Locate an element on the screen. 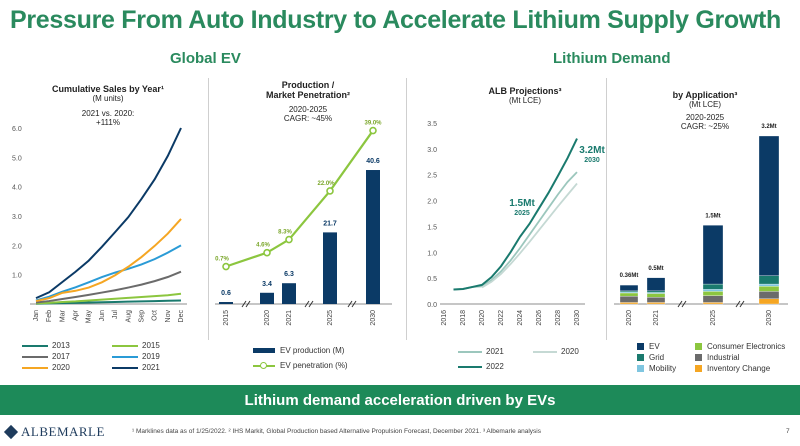 The width and height of the screenshot is (800, 446). chart2-legend: EV production (M) EV penetration (%) is located at coordinates (300, 361).